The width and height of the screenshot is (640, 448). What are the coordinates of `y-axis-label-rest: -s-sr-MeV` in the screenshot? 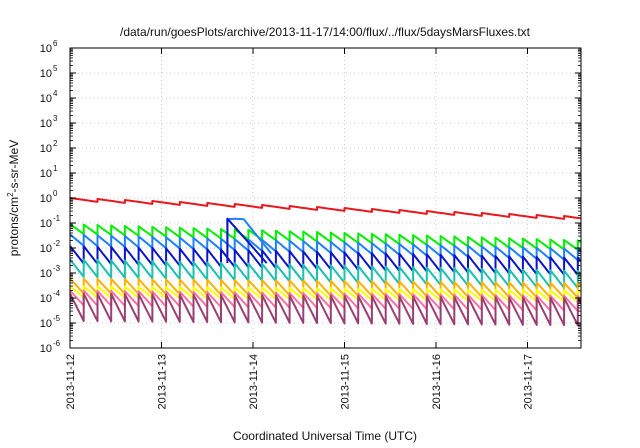 It's located at (14, 166).